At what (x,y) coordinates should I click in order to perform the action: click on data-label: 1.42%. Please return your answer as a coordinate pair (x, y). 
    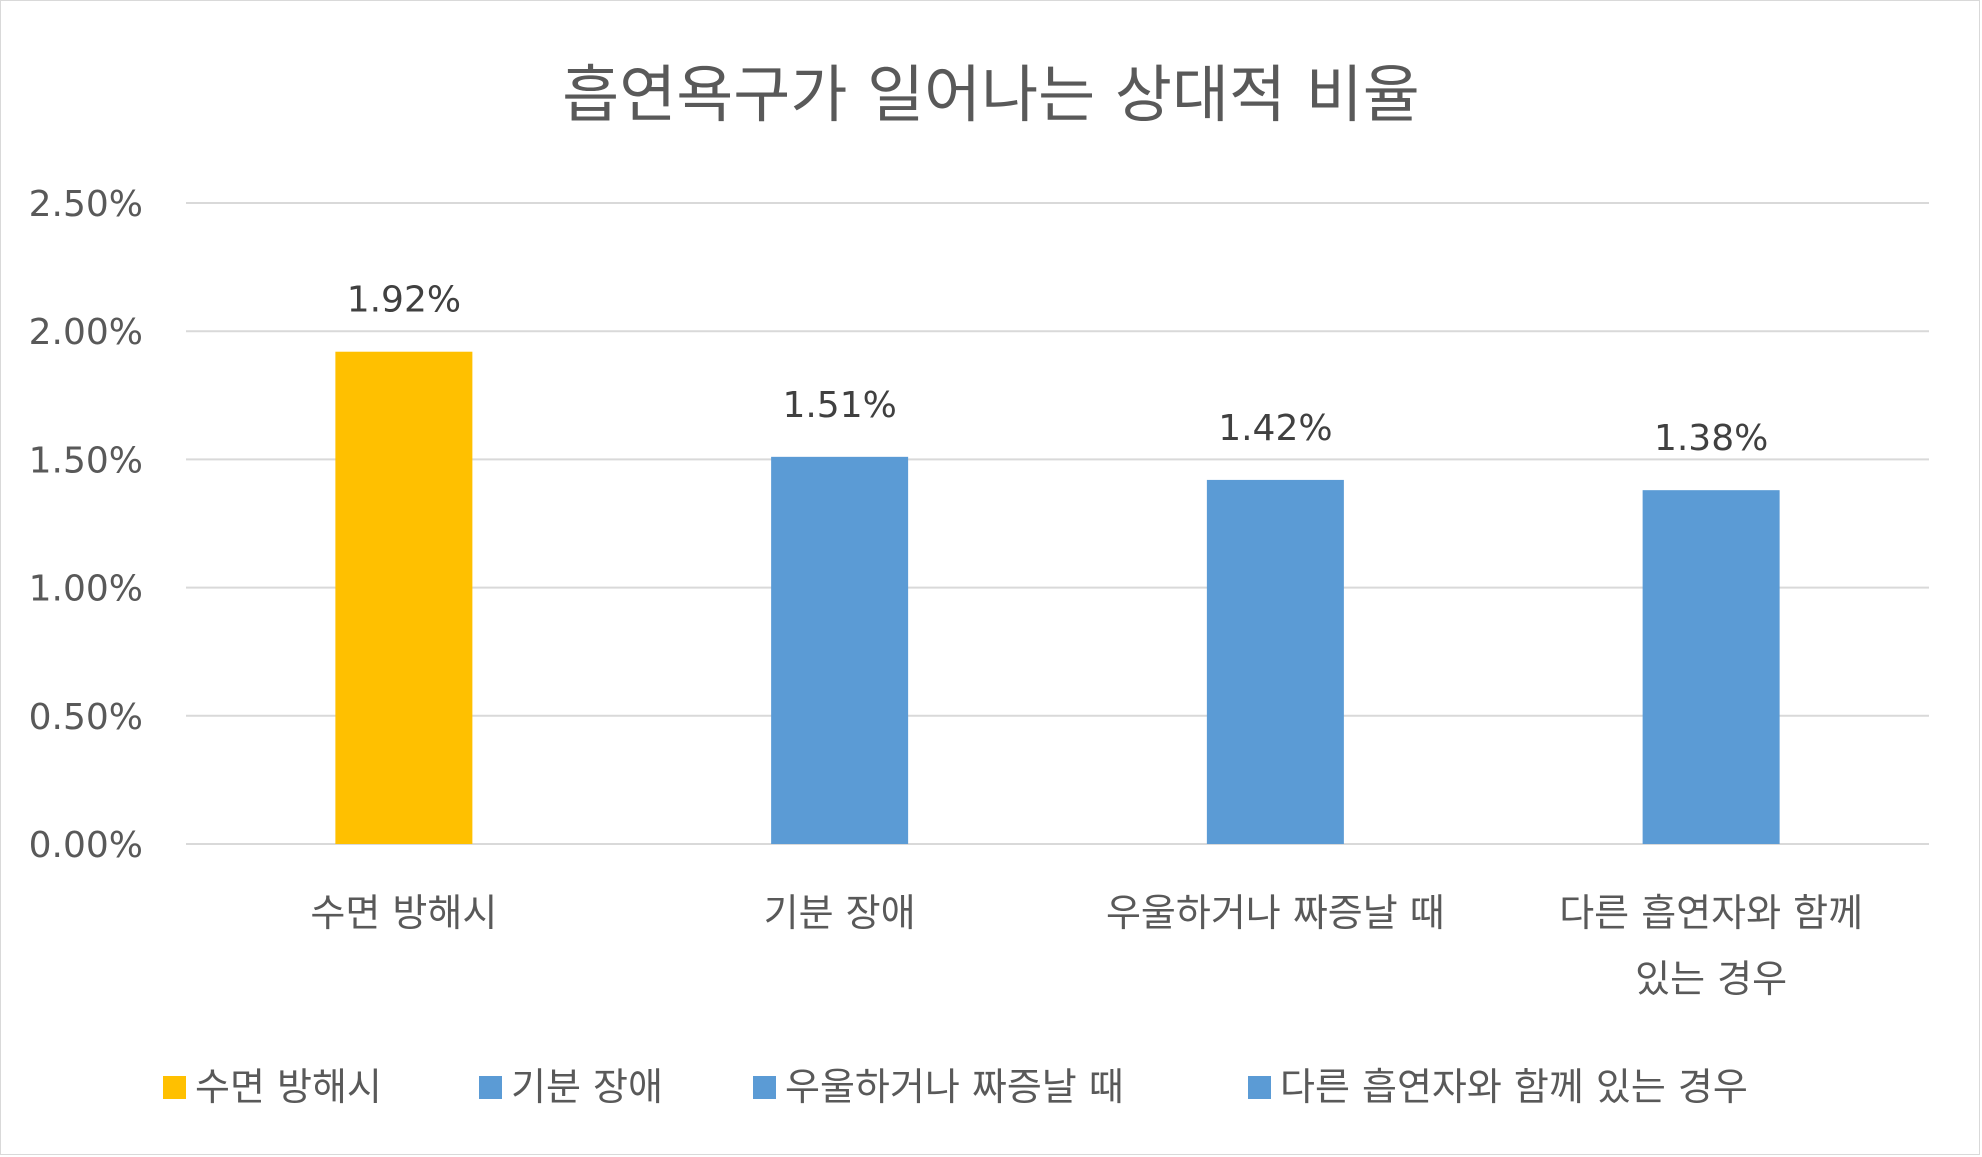
    Looking at the image, I should click on (1275, 428).